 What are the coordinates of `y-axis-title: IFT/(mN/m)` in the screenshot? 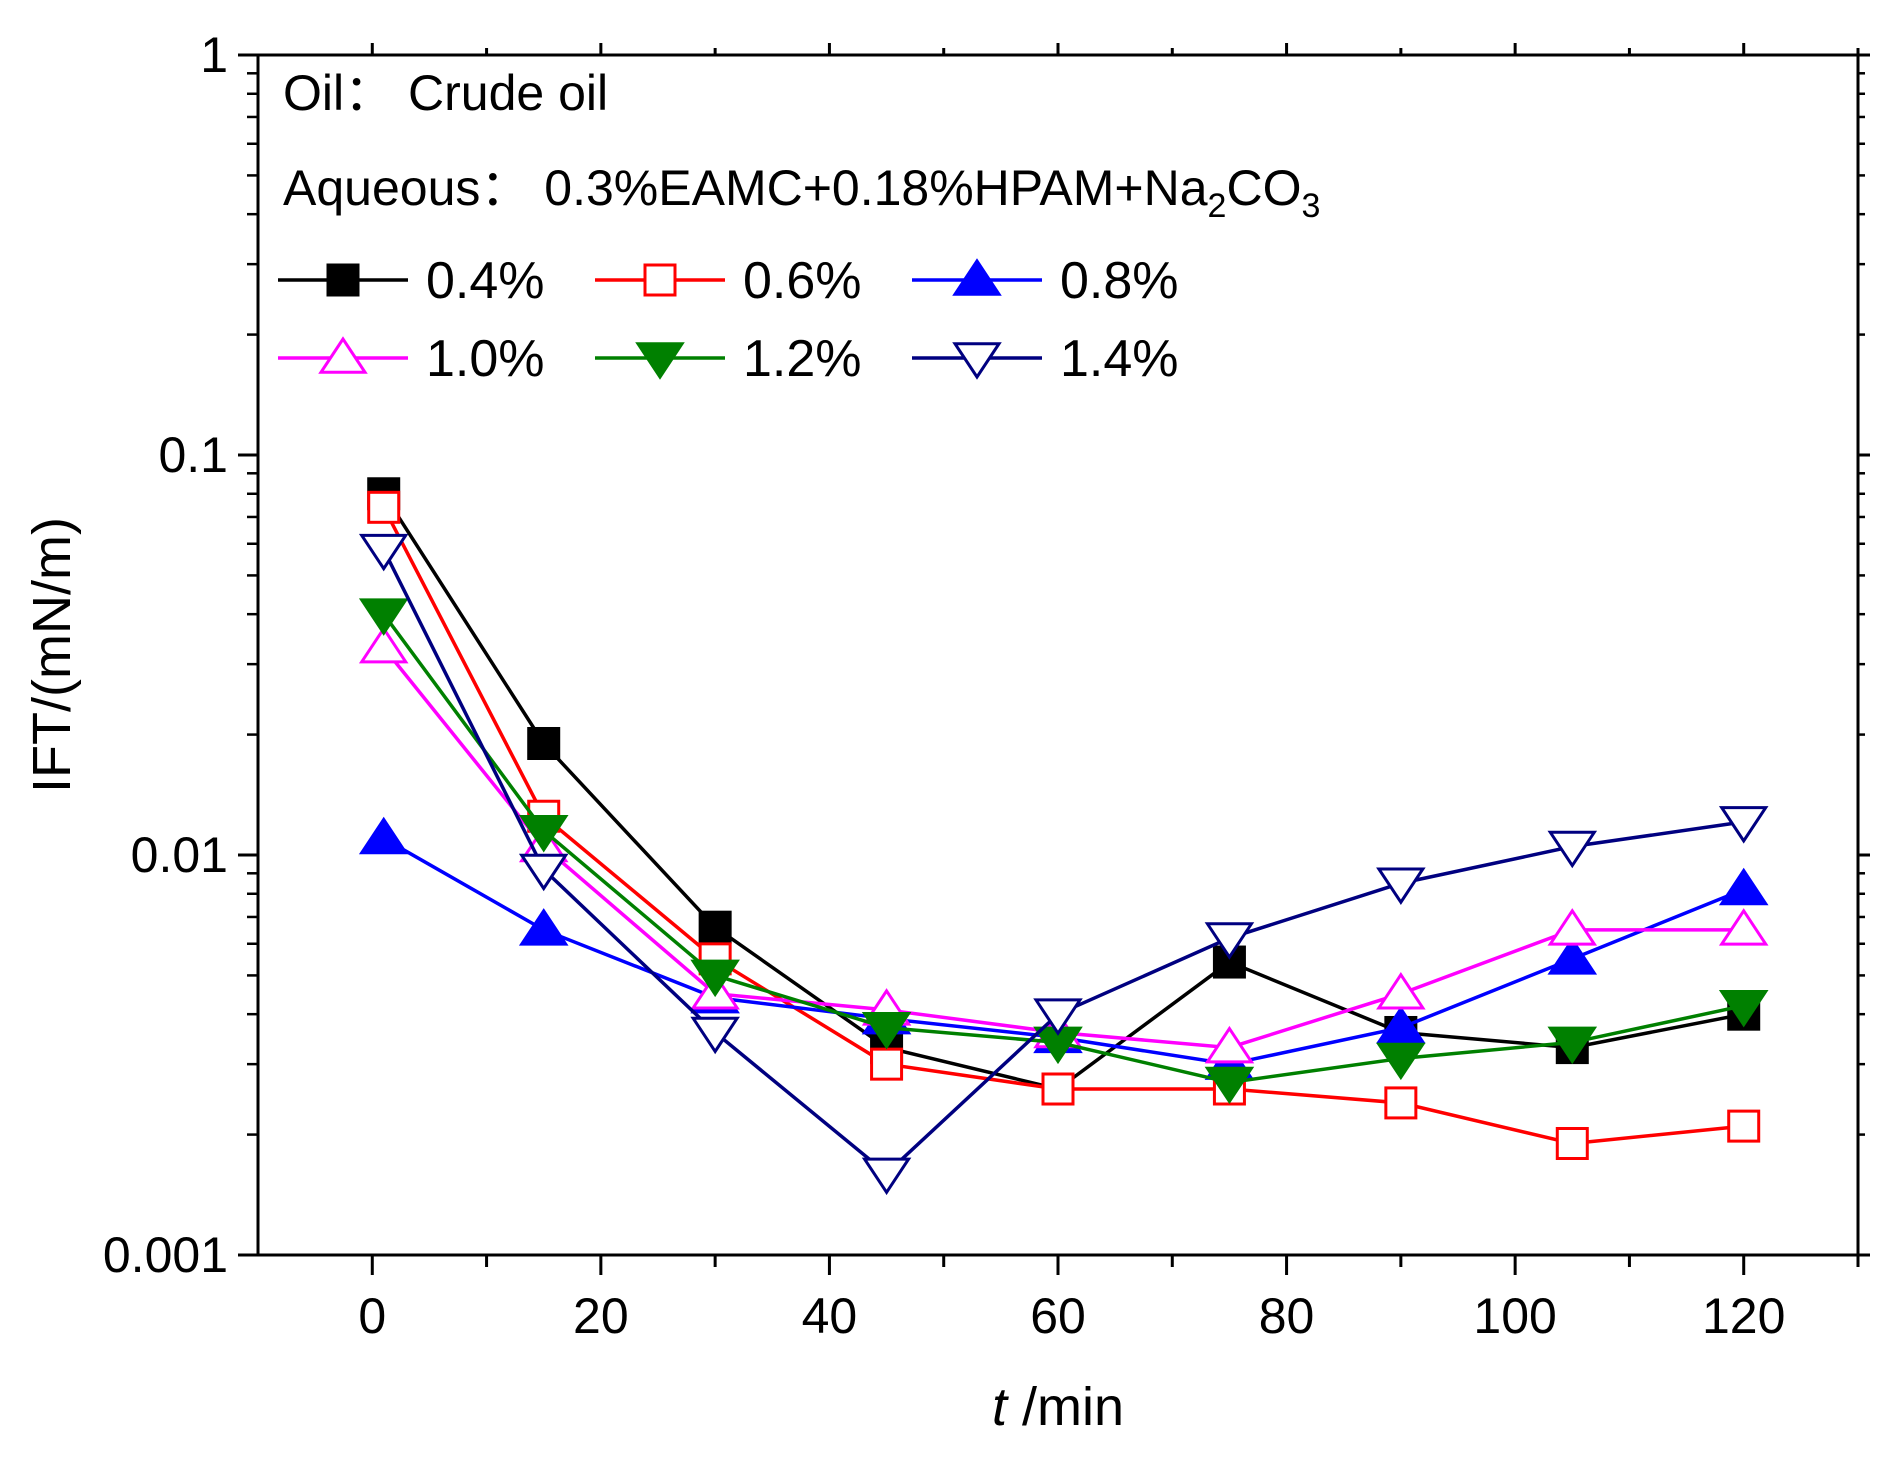 It's located at (52, 655).